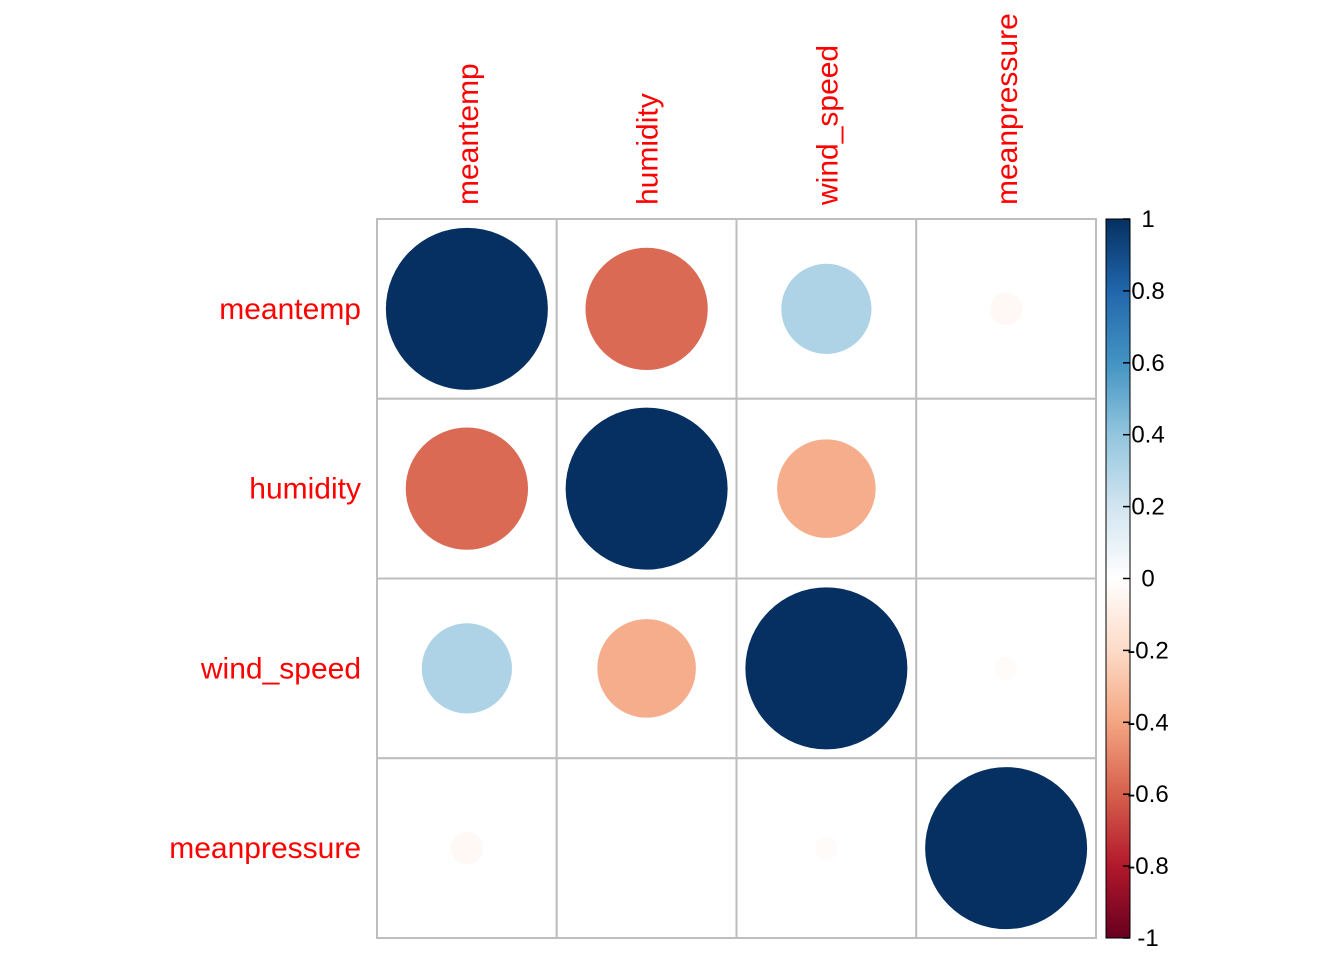 Image resolution: width=1344 pixels, height=960 pixels. I want to click on colorbar-tick-label: -0.2, so click(1147, 650).